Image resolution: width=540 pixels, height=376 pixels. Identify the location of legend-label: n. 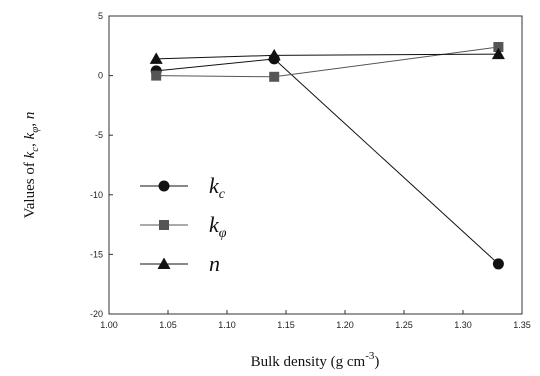
(214, 263).